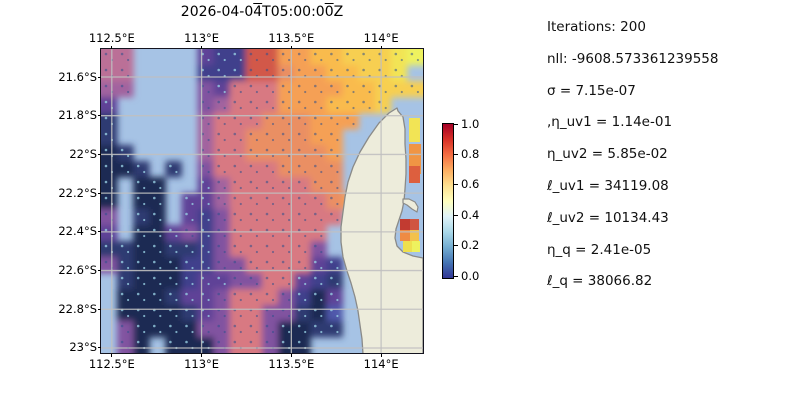  Describe the element at coordinates (77, 270) in the screenshot. I see `y-tick-label: 22.6°S` at that location.